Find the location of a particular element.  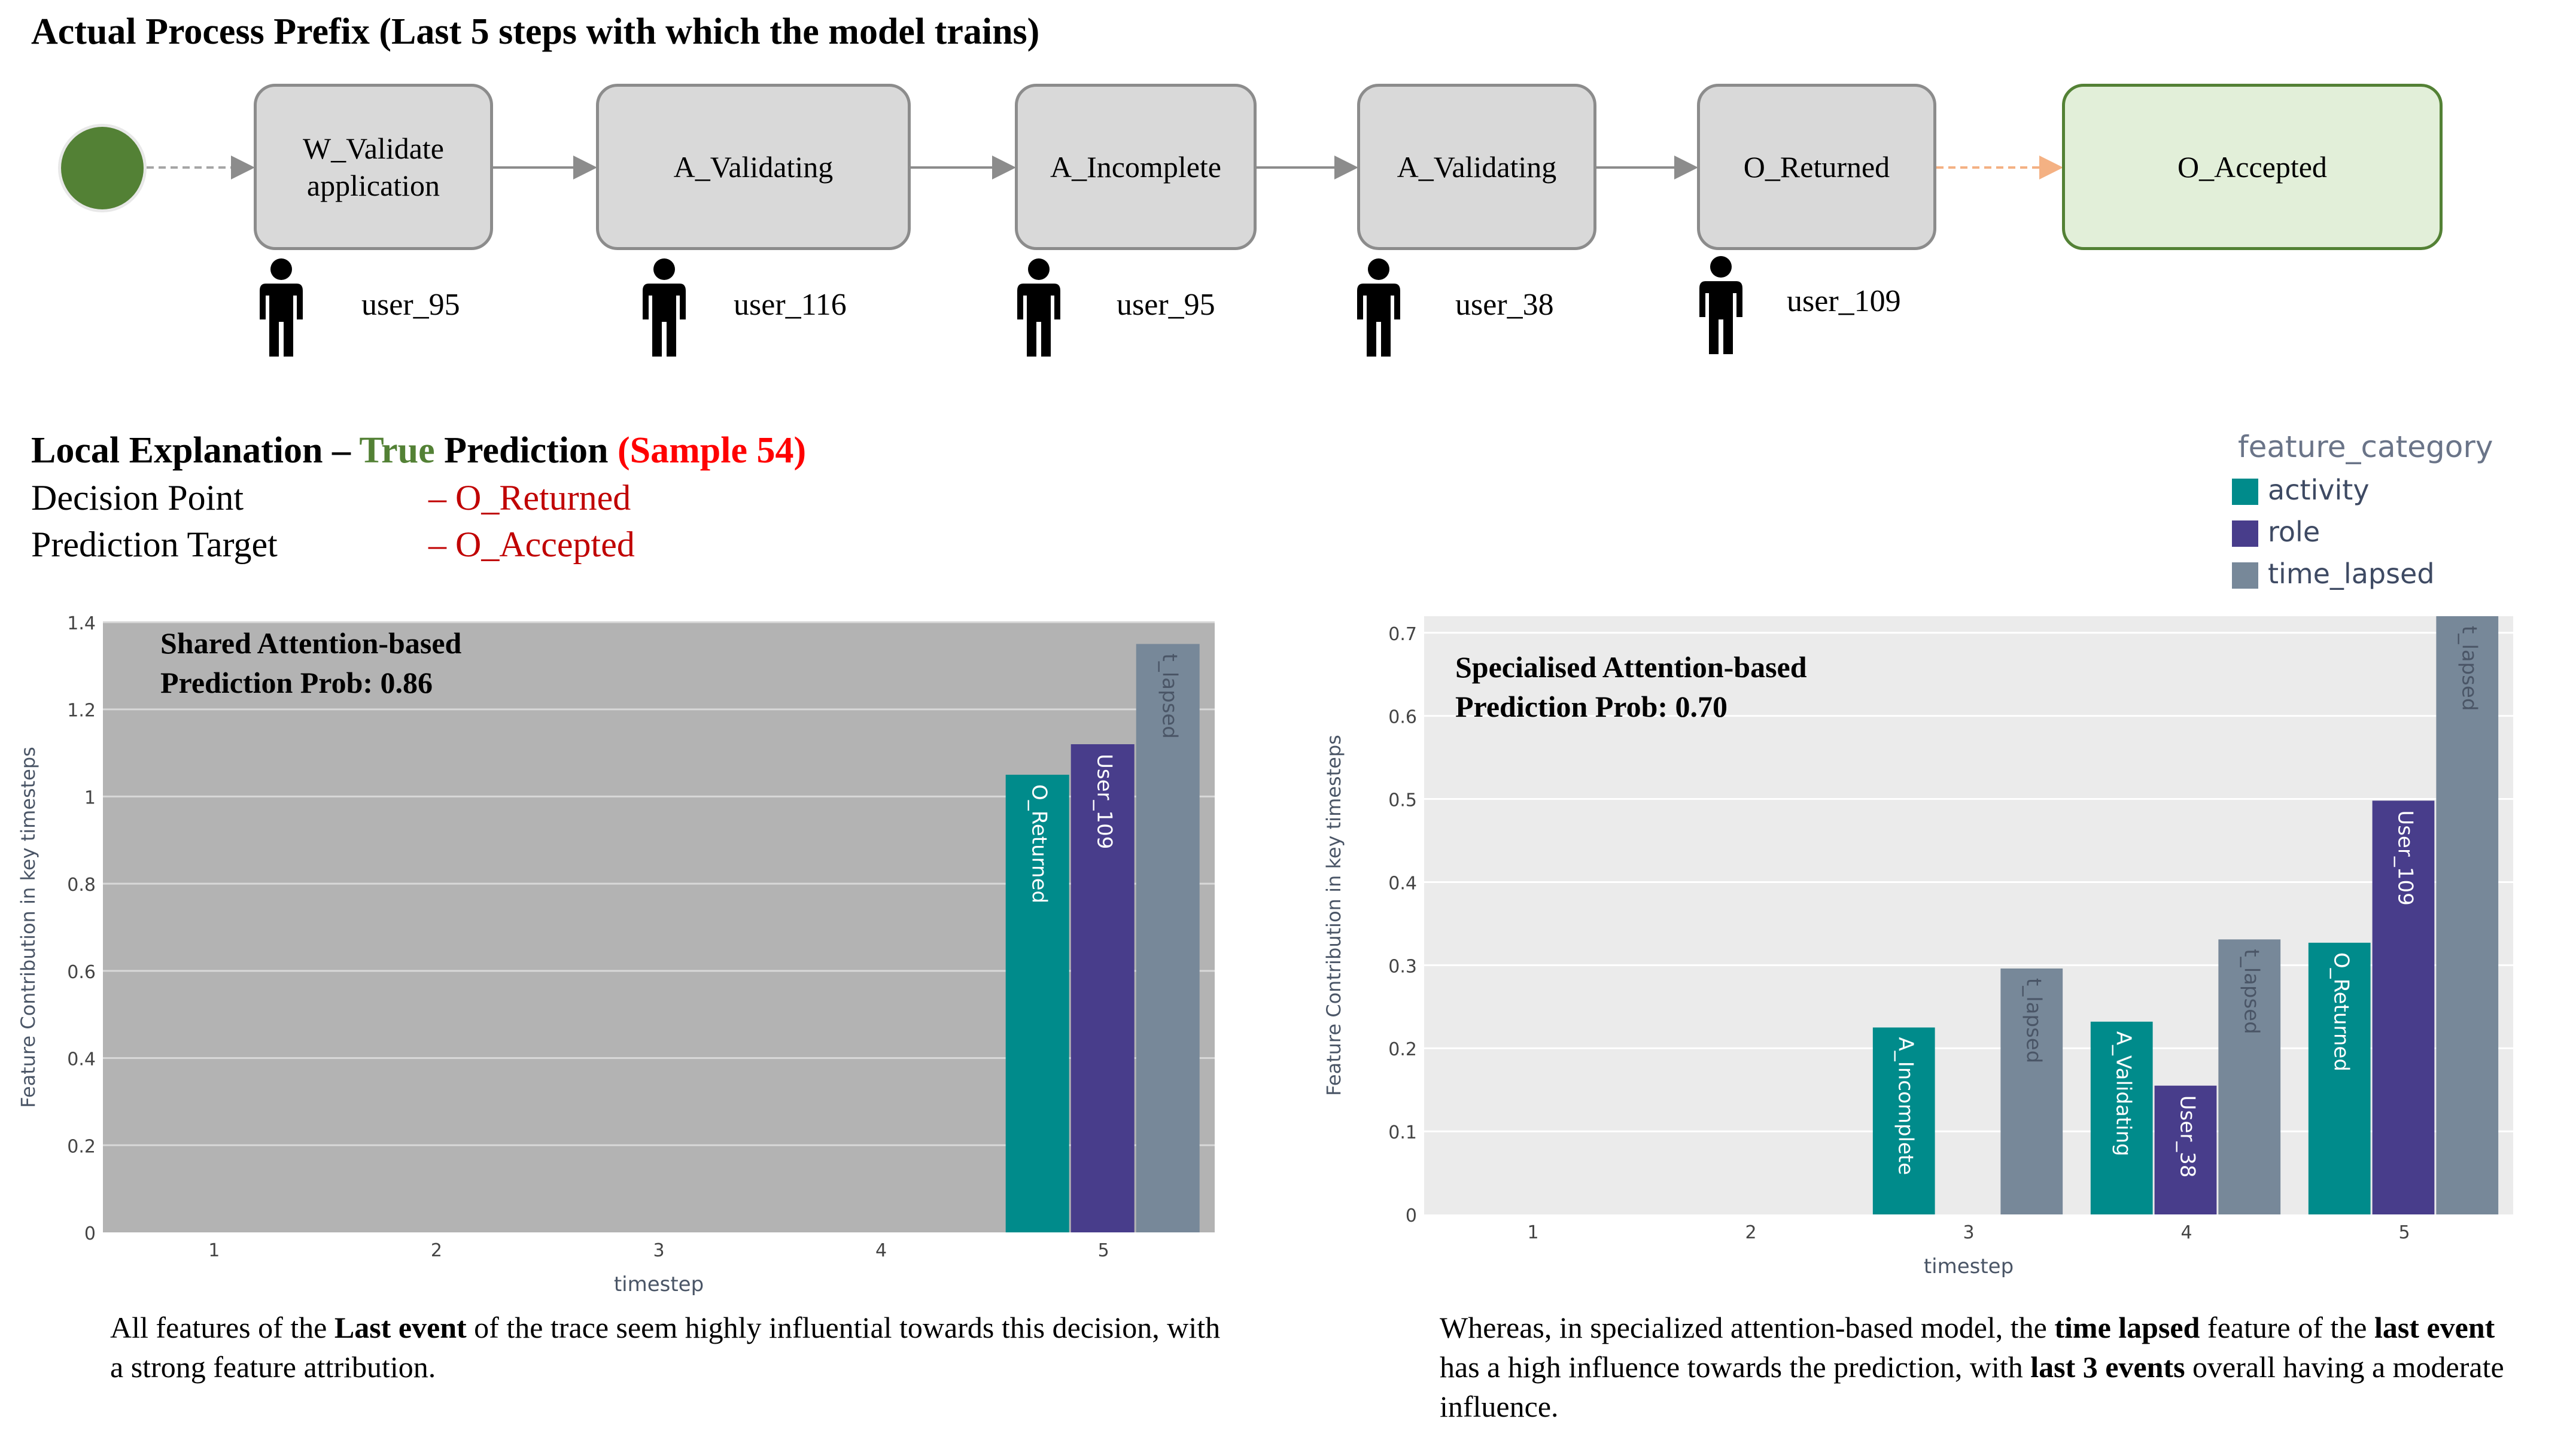

process-step-1-line2: application is located at coordinates (373, 185).